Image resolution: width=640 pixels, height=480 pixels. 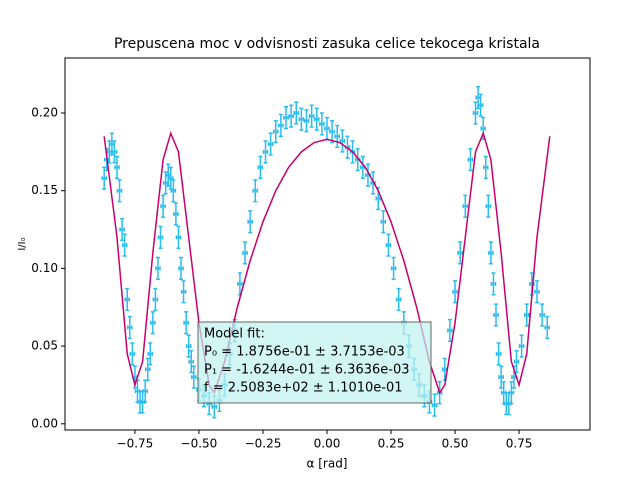 I want to click on x-tick-label: 0.25, so click(x=391, y=444).